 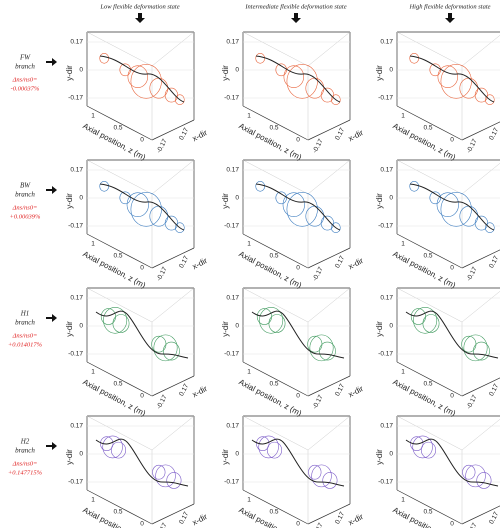 What do you see at coordinates (449, 6) in the screenshot?
I see `column-header: High flexible deformation state` at bounding box center [449, 6].